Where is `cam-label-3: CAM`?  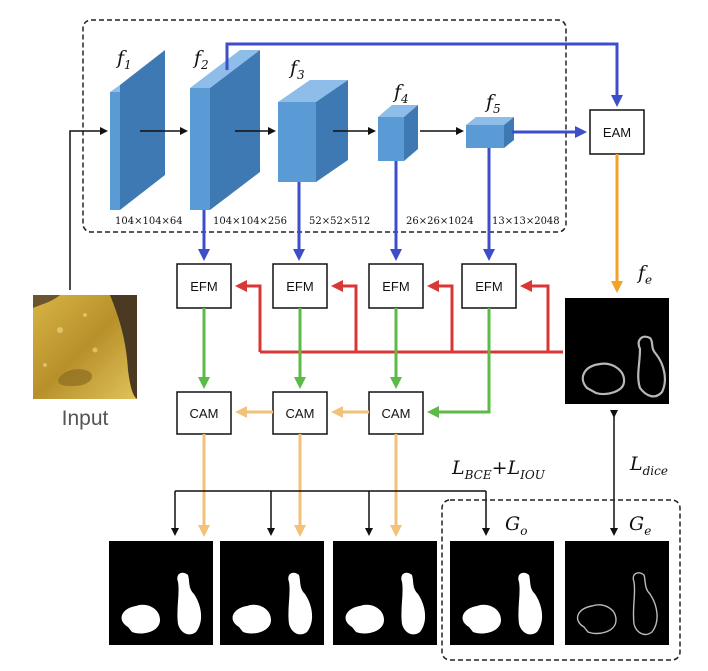 cam-label-3: CAM is located at coordinates (396, 413).